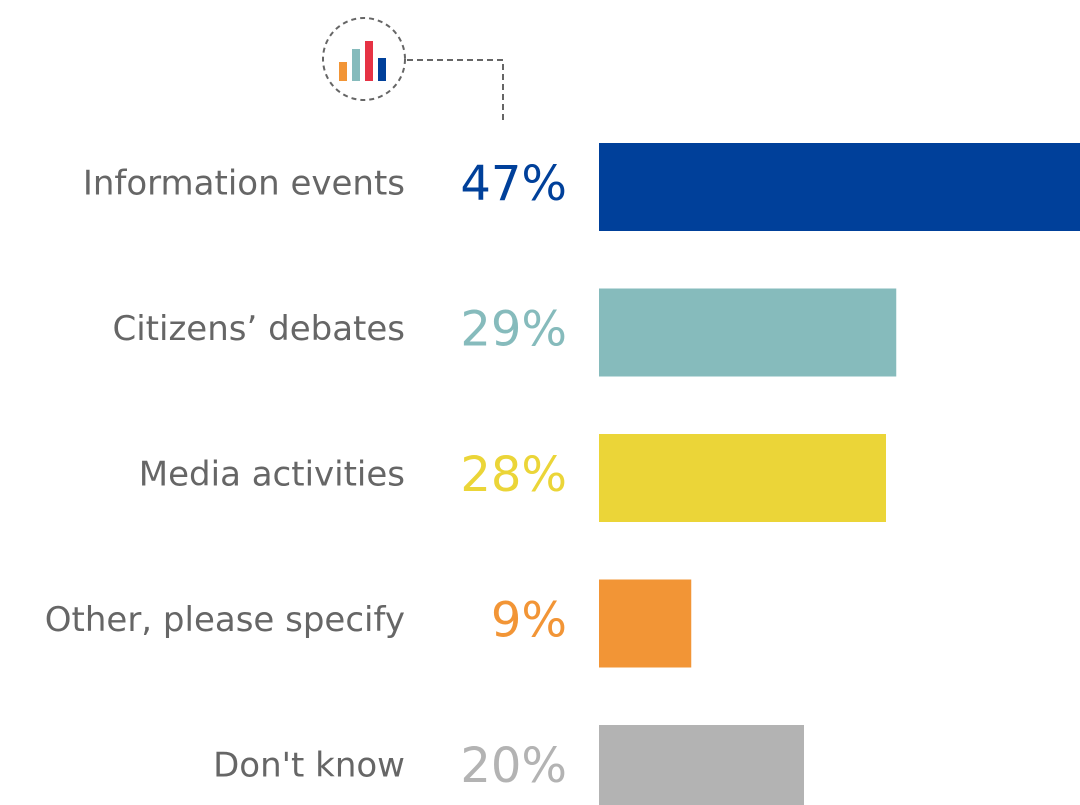  I want to click on value-label: 47%, so click(513, 184).